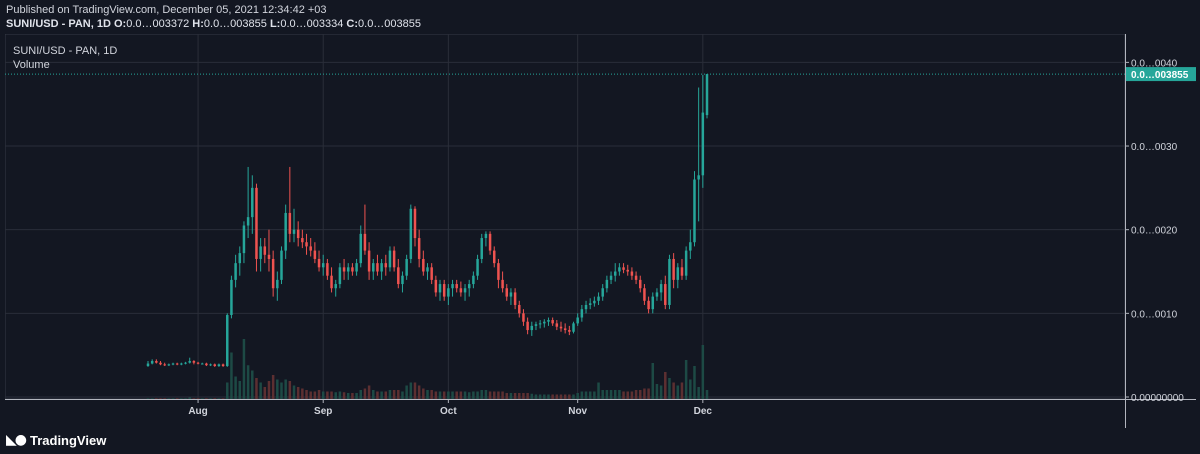 The height and width of the screenshot is (454, 1200). Describe the element at coordinates (56, 440) in the screenshot. I see `tradingview-logo: ◣● TradingView` at that location.